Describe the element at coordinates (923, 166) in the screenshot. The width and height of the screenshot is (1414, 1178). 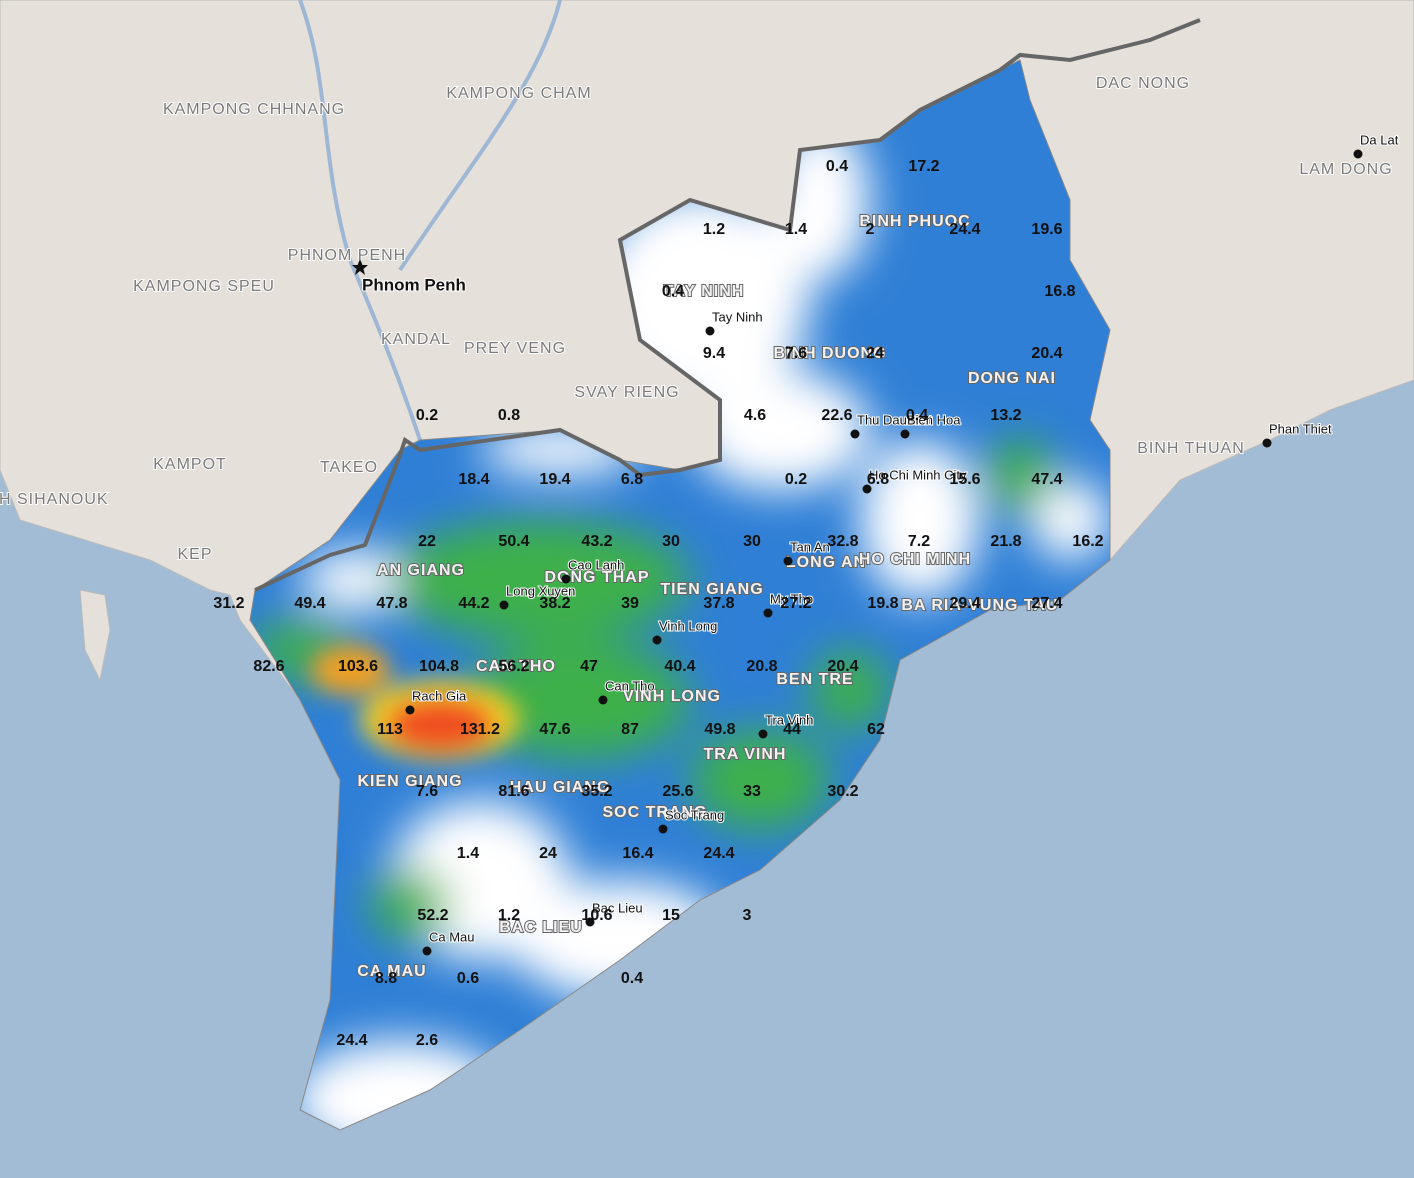
I see `rainfall-value: 17.2` at that location.